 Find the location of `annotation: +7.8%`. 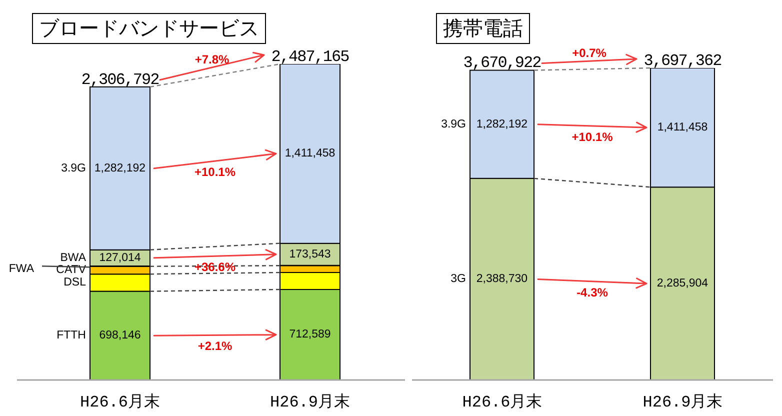

annotation: +7.8% is located at coordinates (212, 59).